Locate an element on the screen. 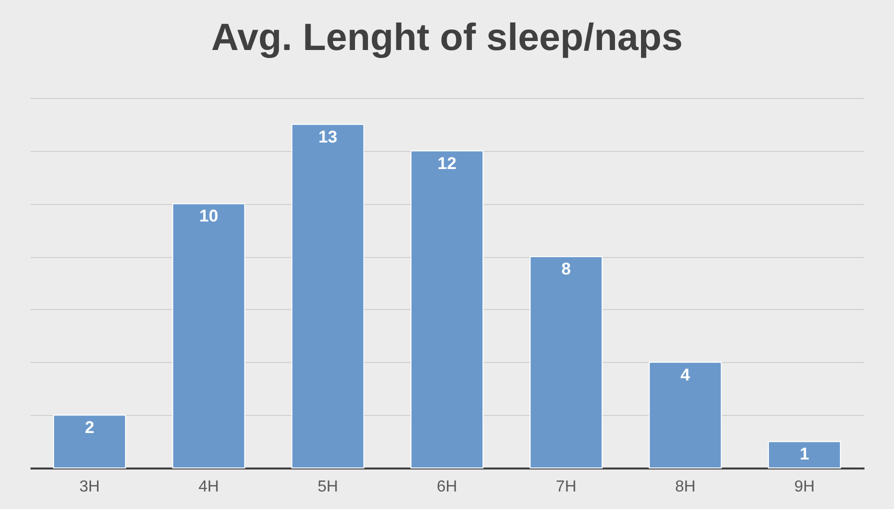 The image size is (894, 509). data-label: 12 is located at coordinates (447, 163).